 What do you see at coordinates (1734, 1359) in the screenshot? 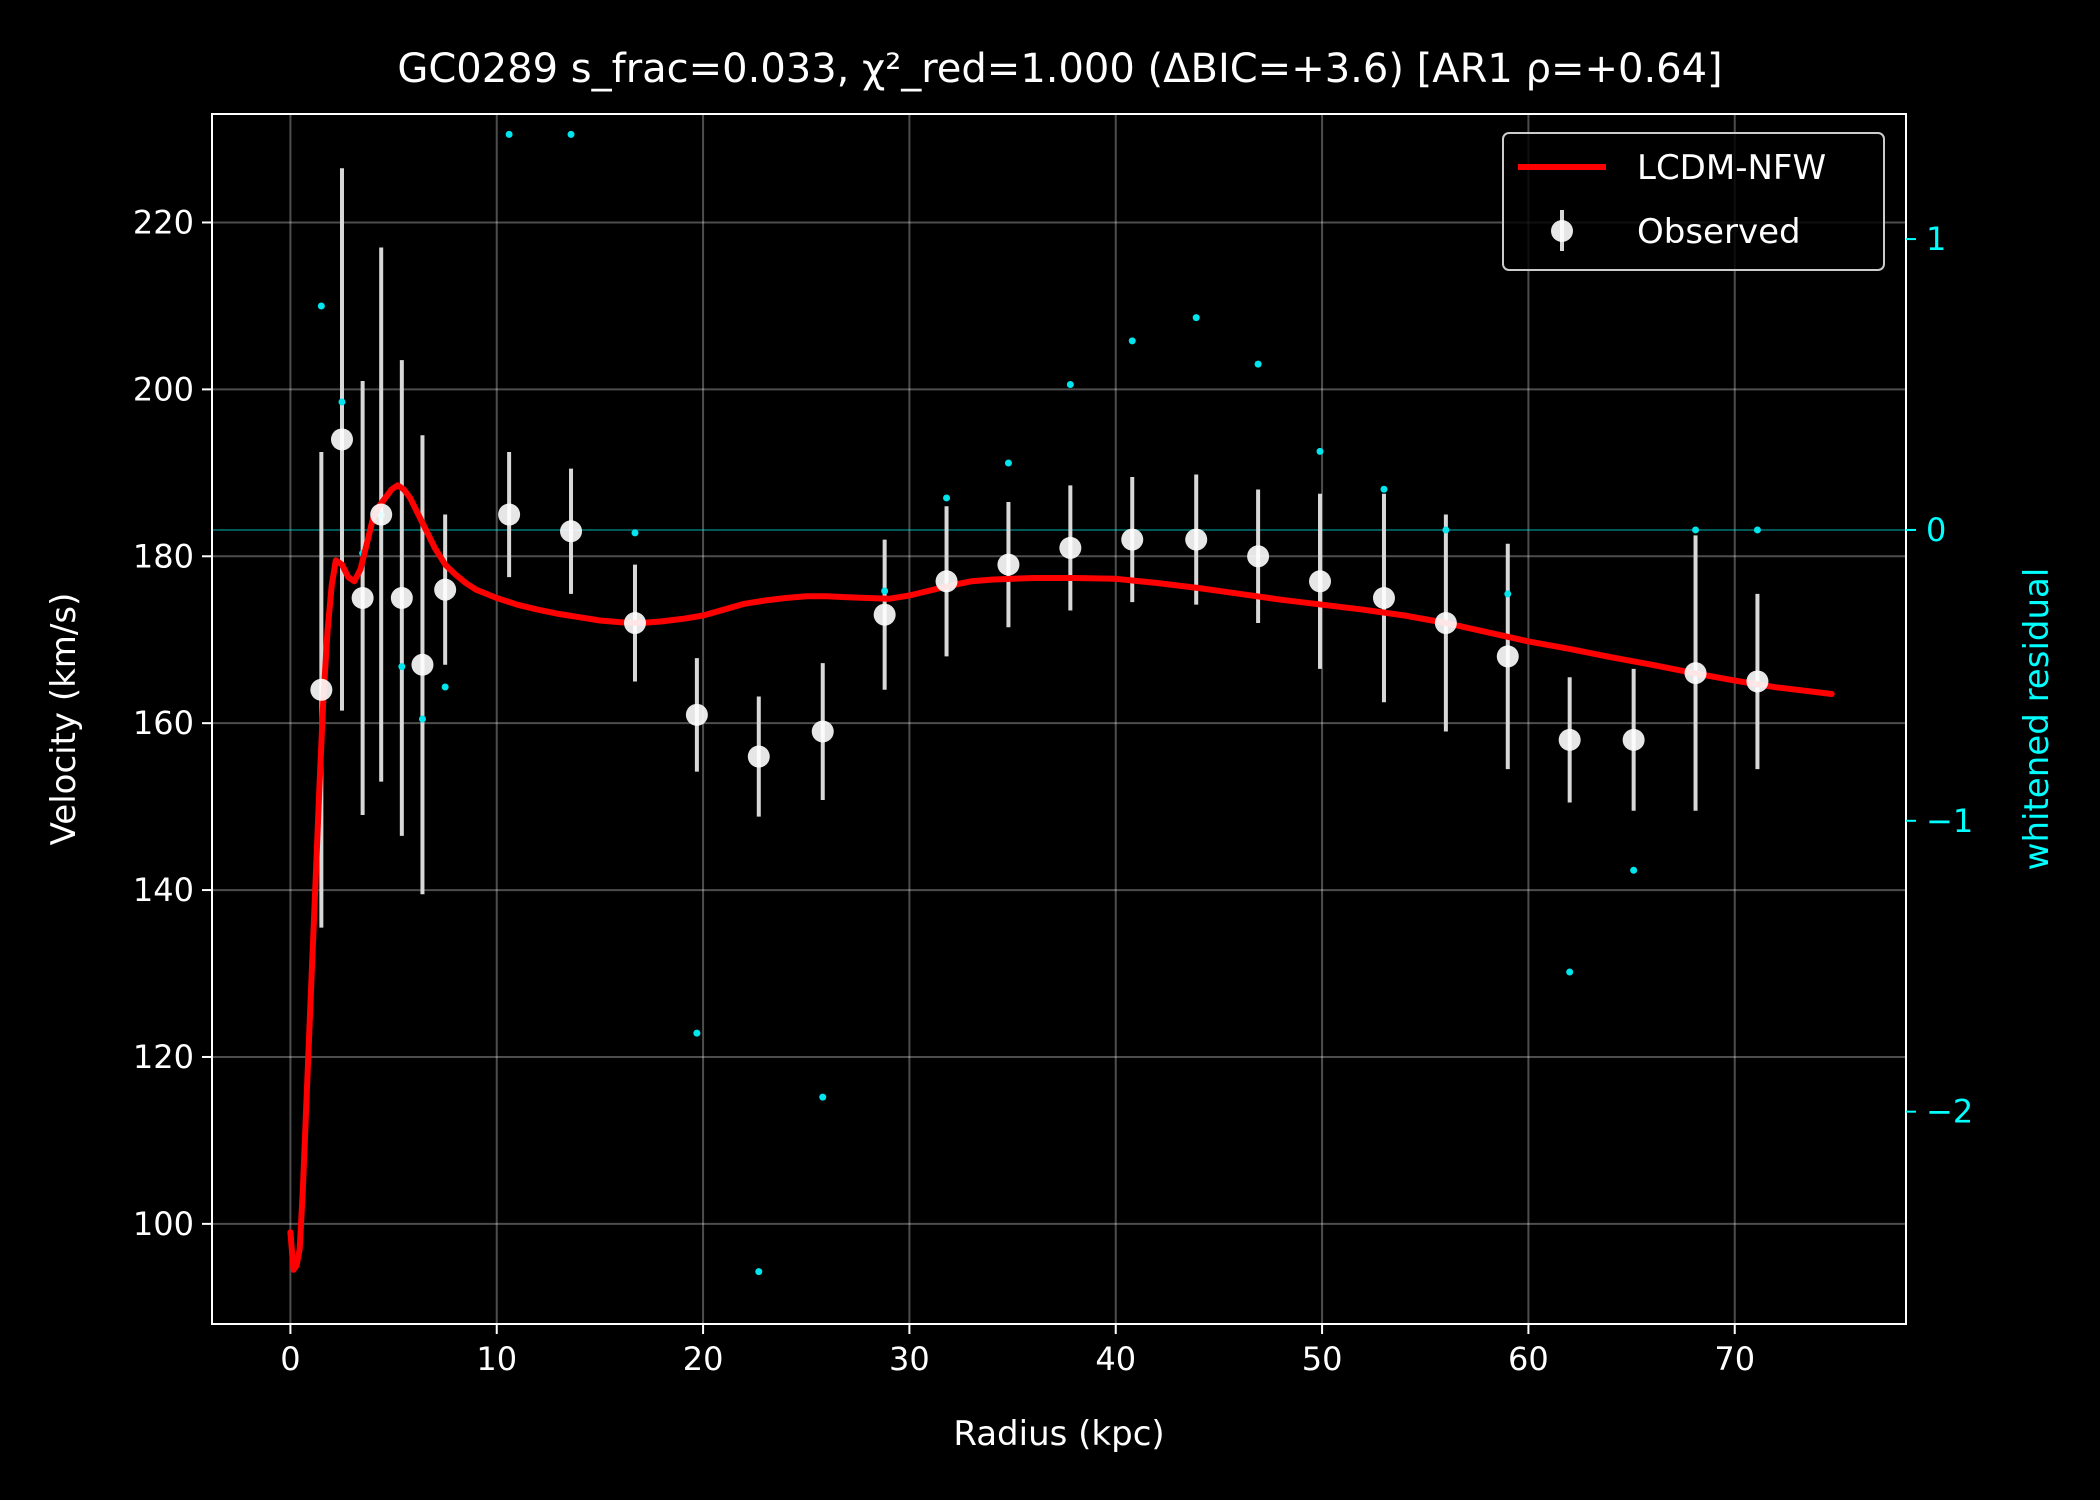
I see `x-tick-label: 70` at bounding box center [1734, 1359].